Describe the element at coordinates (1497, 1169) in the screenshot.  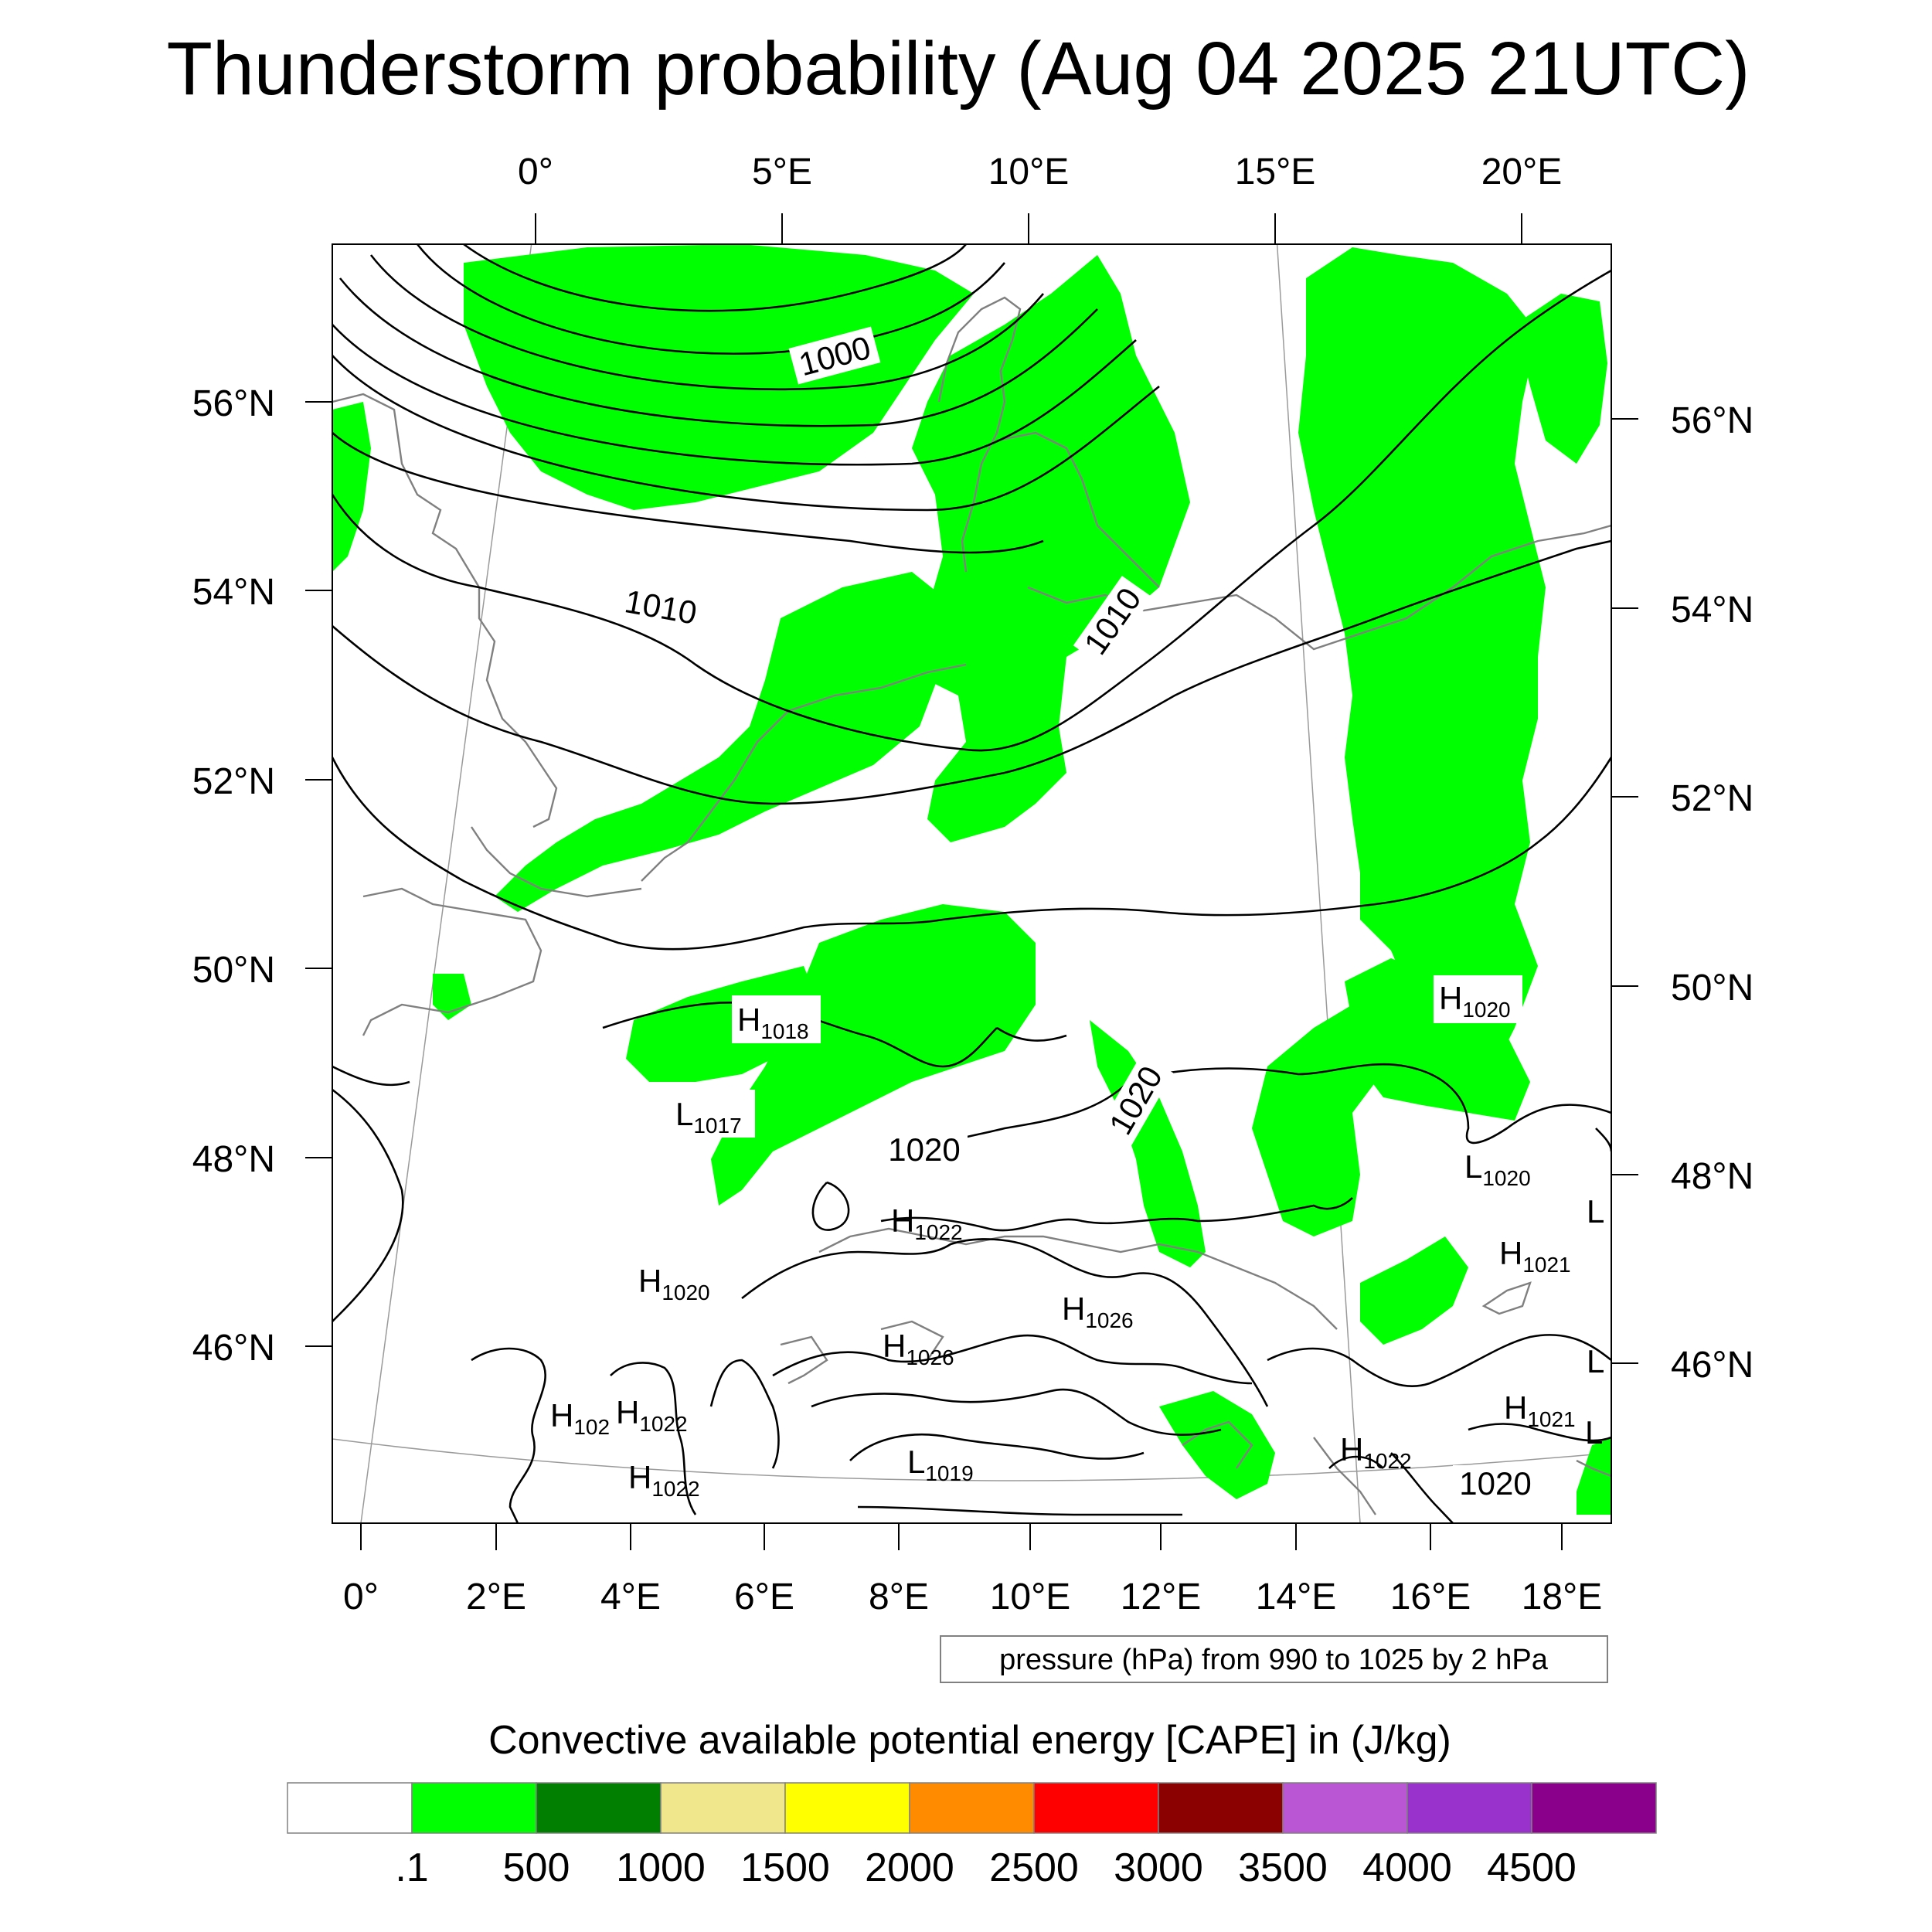
I see `pressure-center-label: L1020` at that location.